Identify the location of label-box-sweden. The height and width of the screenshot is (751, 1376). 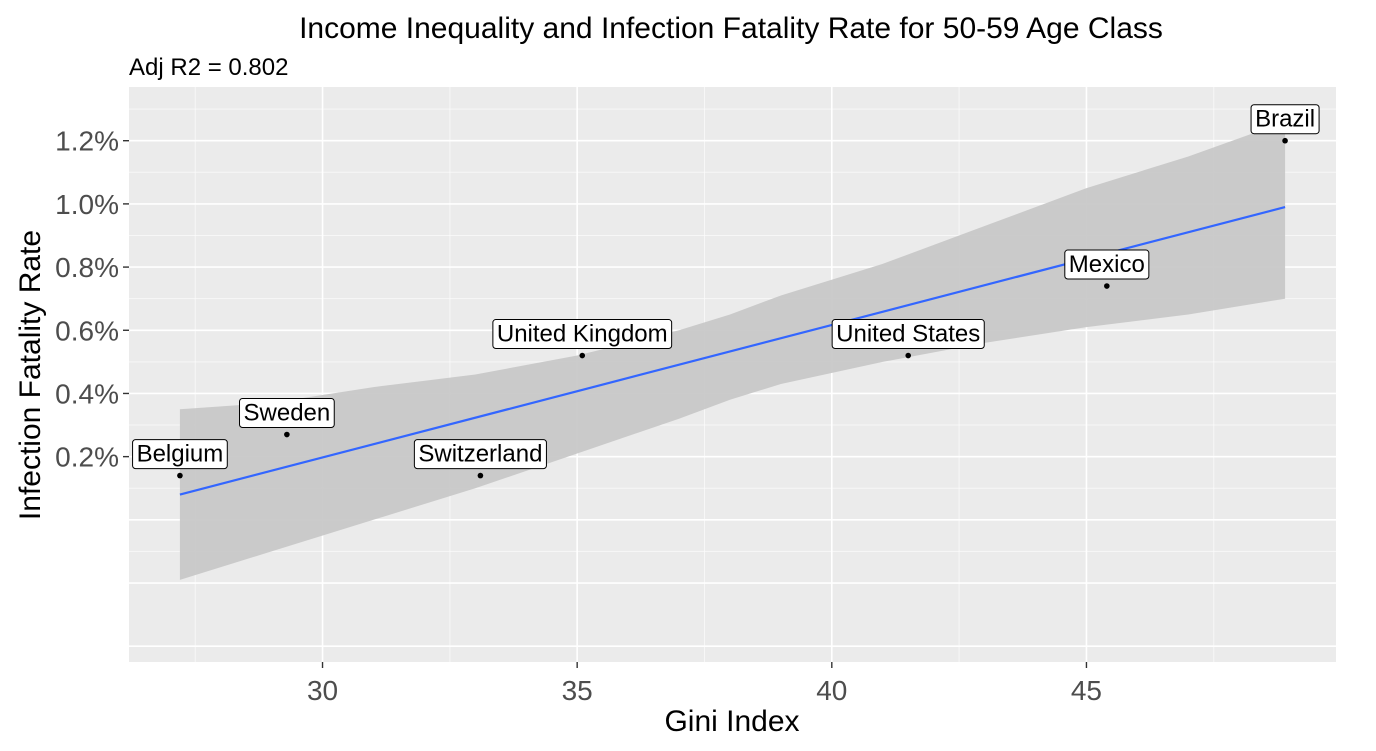
(287, 413).